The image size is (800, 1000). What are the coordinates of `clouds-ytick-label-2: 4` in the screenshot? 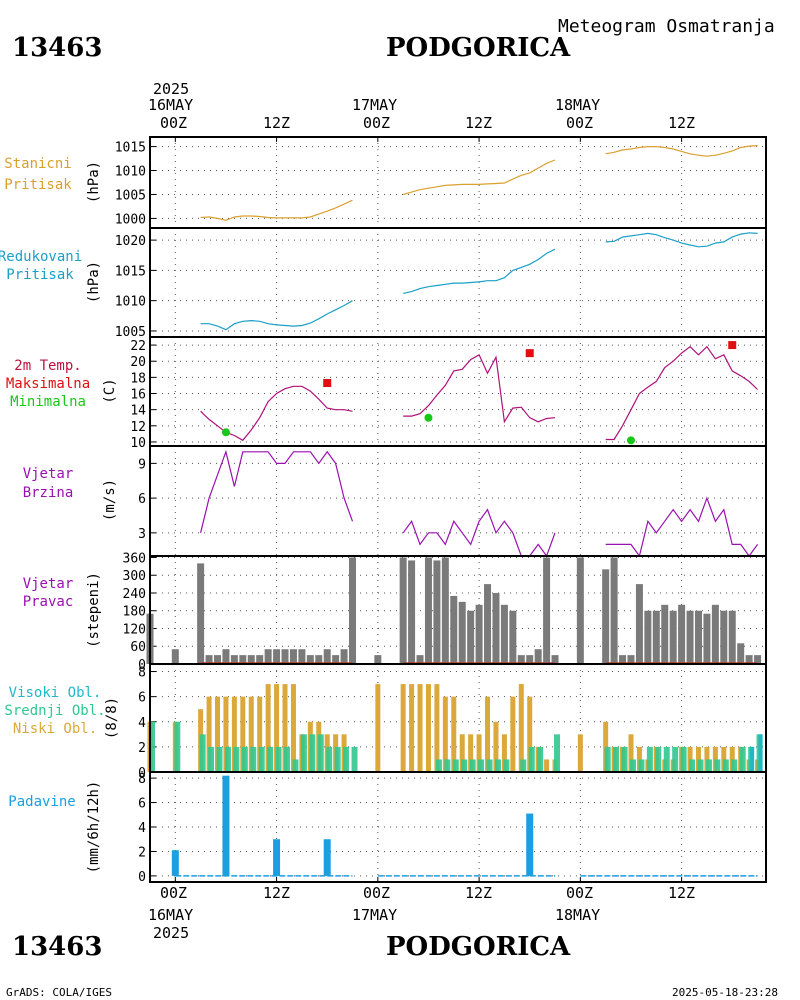 It's located at (142, 723).